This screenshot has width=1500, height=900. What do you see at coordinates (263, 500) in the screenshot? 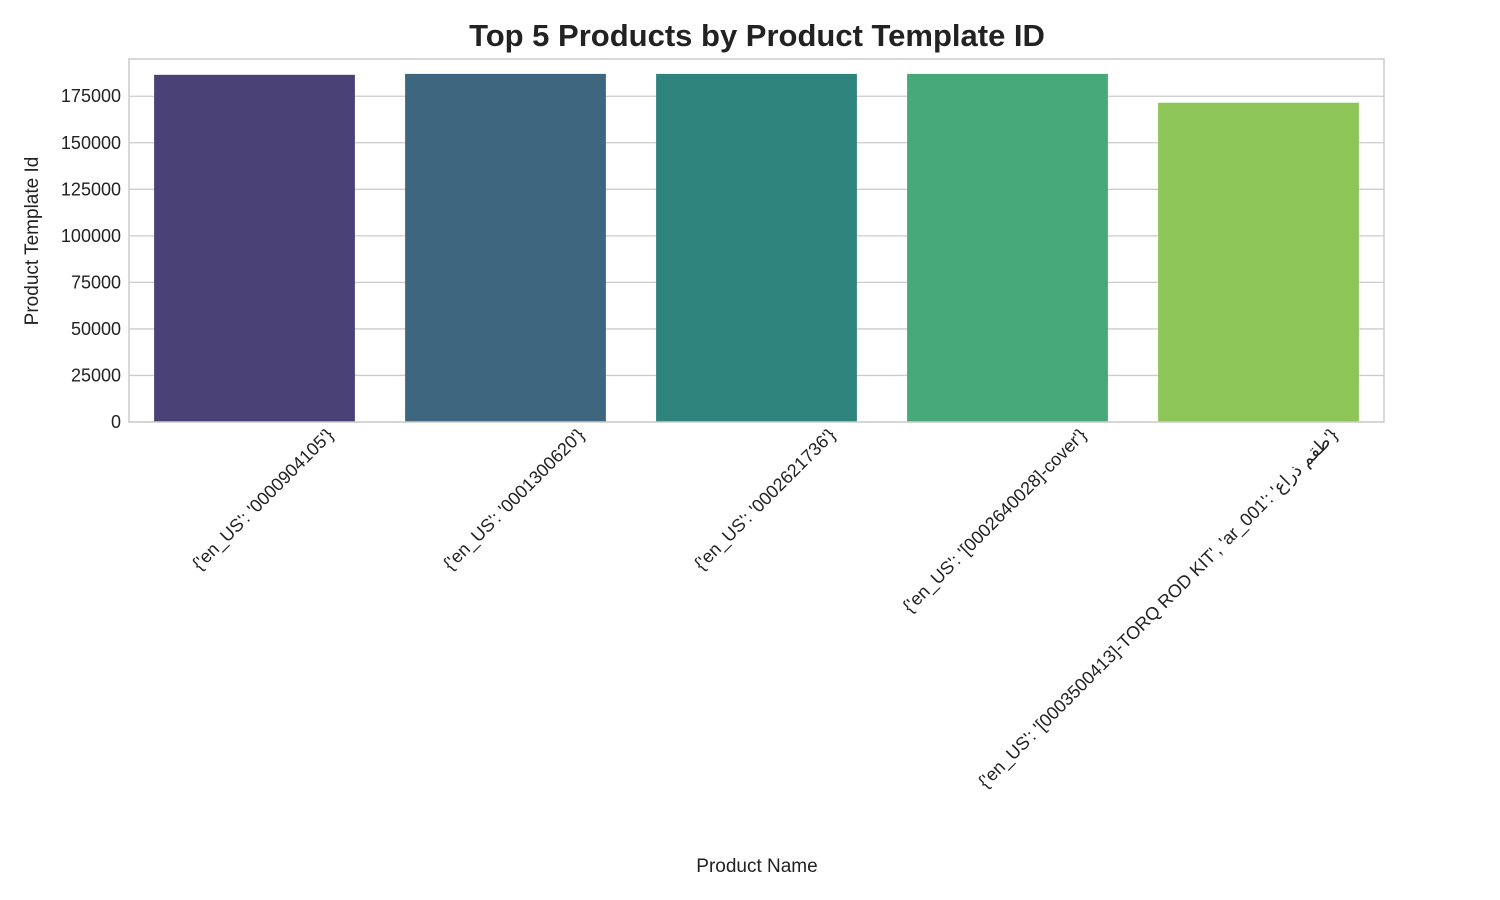
I see `x-tick-label: {'en_US': '0000904105'}` at bounding box center [263, 500].